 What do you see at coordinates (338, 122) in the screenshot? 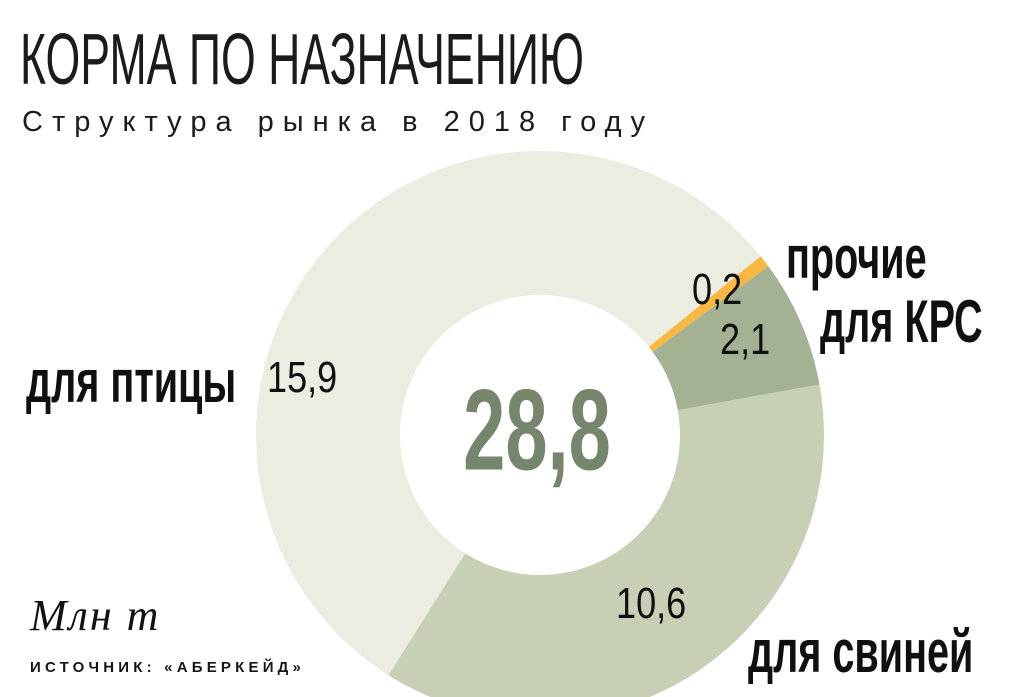
I see `page-subtitle: Структура рынка в 2018 году` at bounding box center [338, 122].